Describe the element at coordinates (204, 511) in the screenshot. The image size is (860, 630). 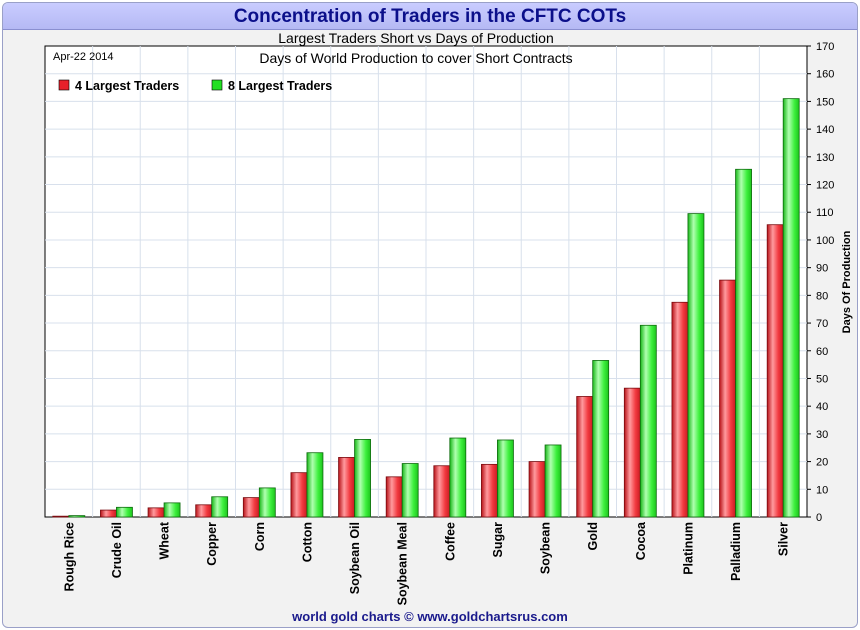
I see `bar-4-largest-copper` at that location.